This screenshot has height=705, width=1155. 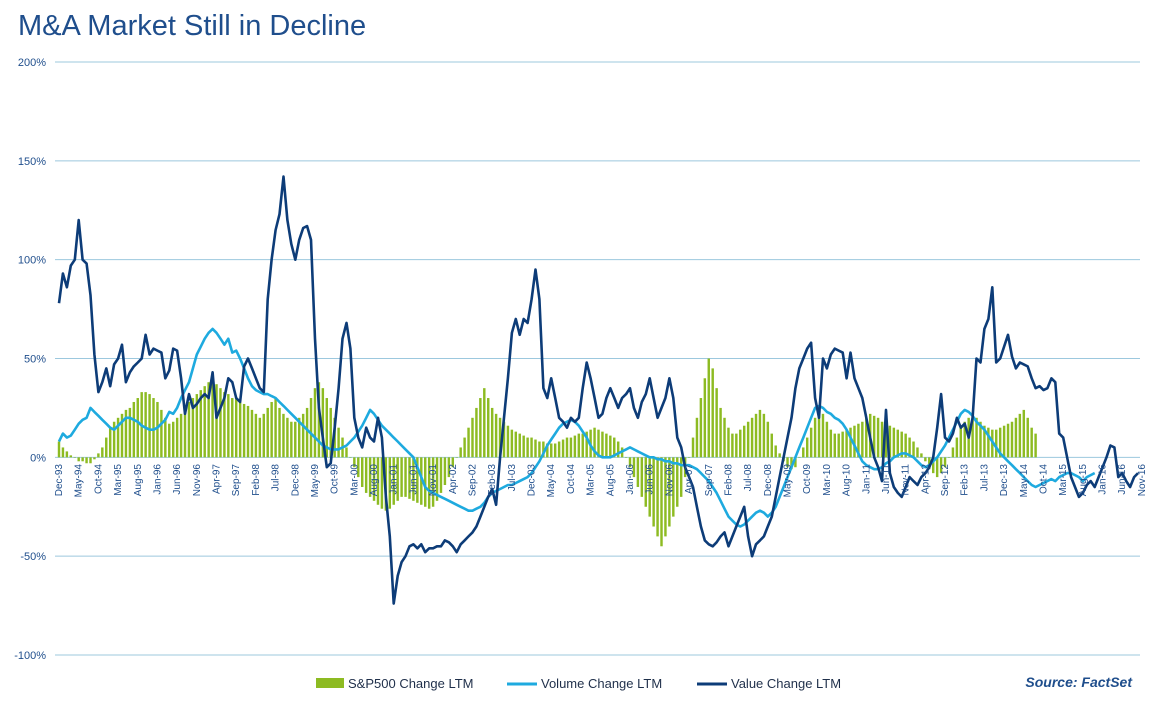 What do you see at coordinates (335, 479) in the screenshot?
I see `x-tick-label: Oct-99` at bounding box center [335, 479].